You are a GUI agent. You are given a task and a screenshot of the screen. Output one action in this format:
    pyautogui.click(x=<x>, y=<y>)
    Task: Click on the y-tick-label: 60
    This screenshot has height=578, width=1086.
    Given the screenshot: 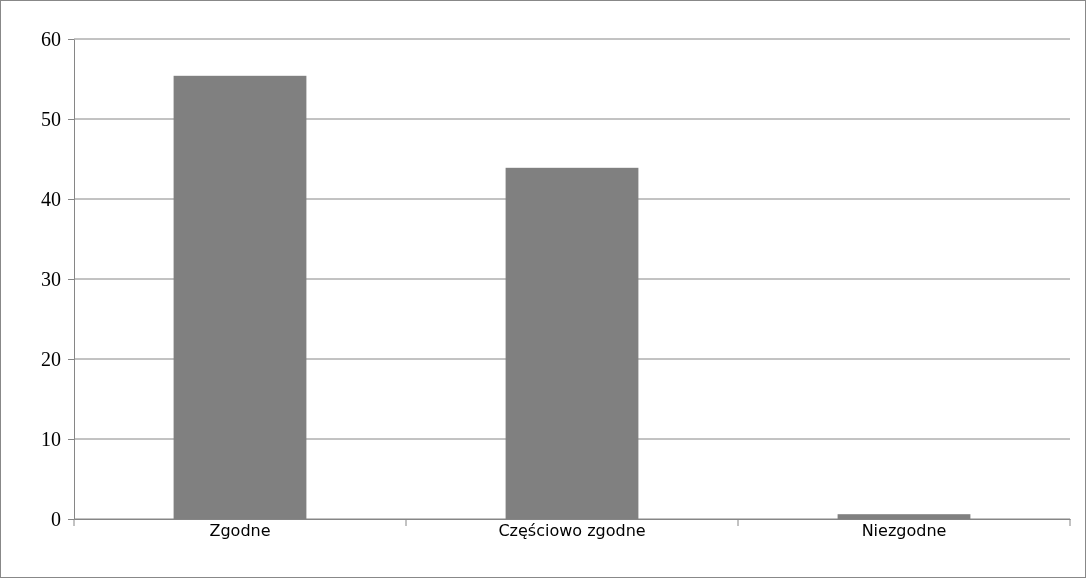 What is the action you would take?
    pyautogui.click(x=51, y=38)
    